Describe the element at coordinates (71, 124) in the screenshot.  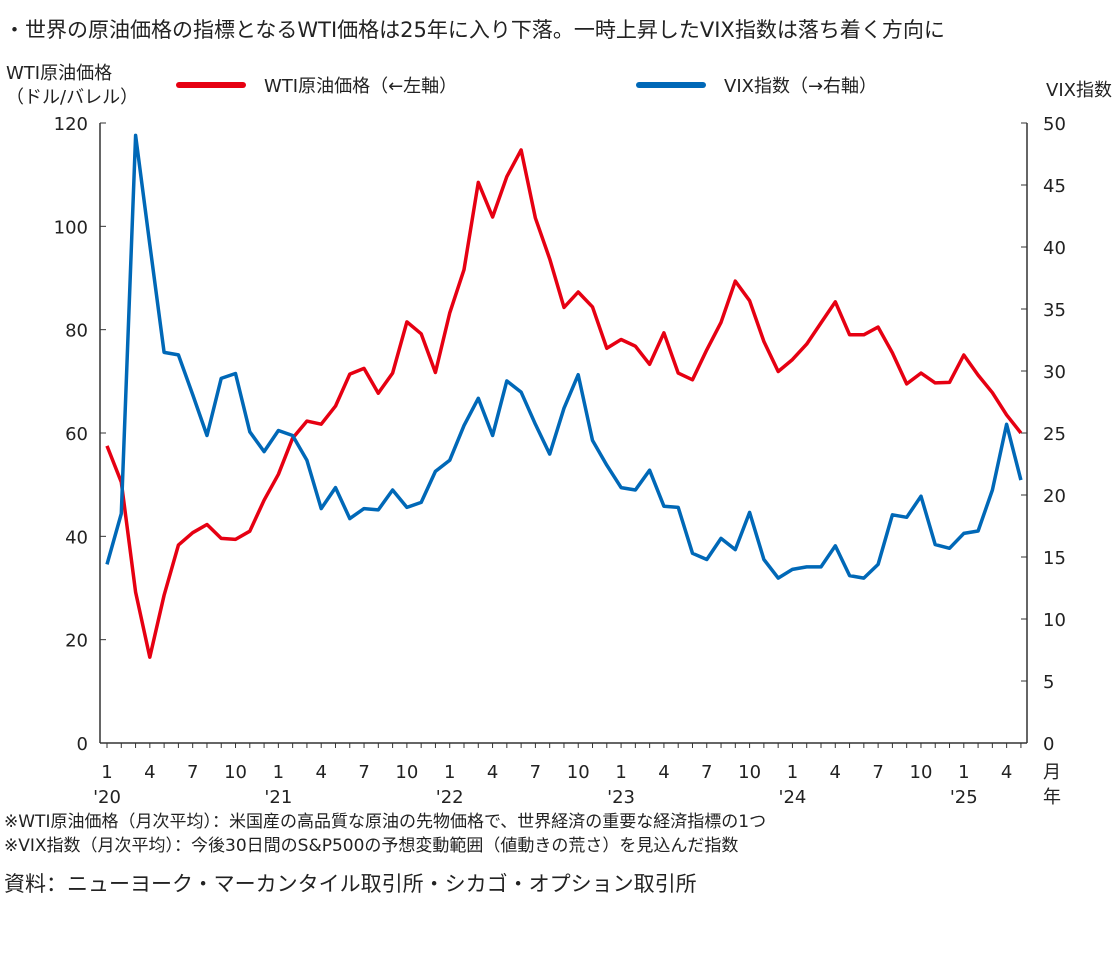
I see `left-tick-label: 120` at that location.